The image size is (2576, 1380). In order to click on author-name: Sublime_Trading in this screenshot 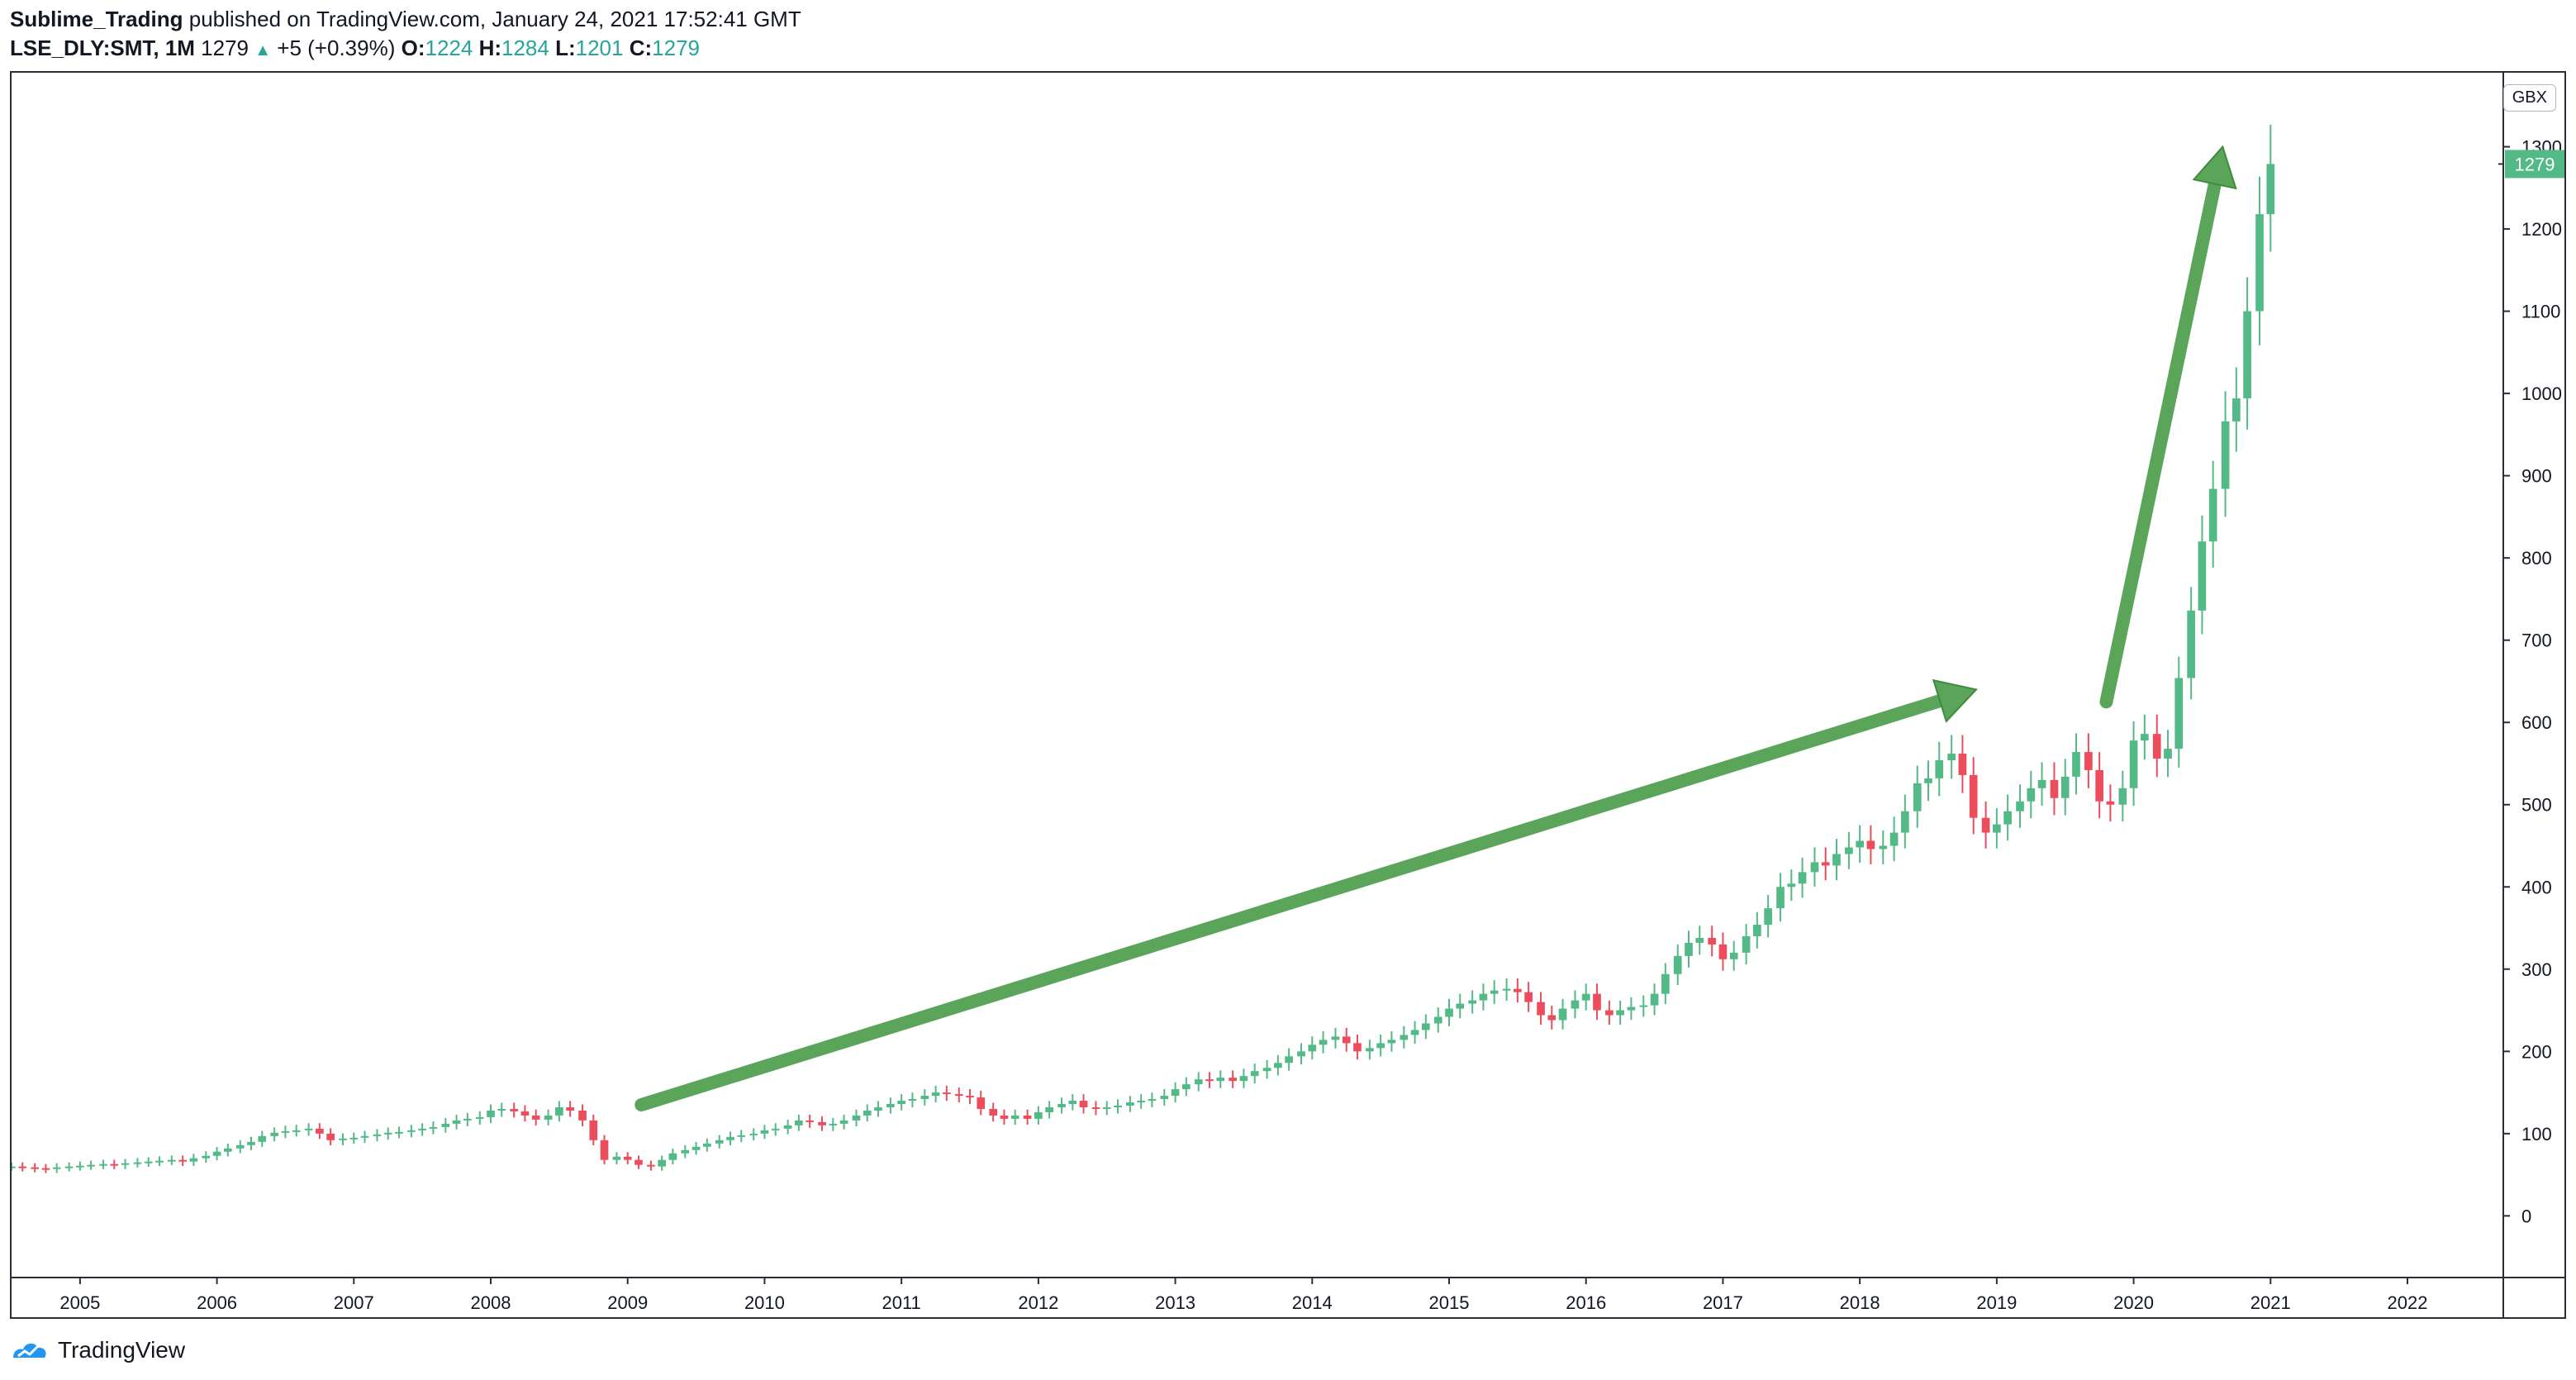, I will do `click(96, 19)`.